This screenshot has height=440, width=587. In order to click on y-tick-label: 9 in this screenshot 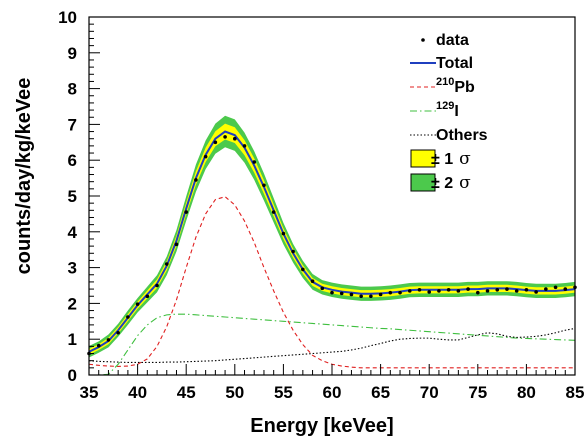, I will do `click(72, 53)`.